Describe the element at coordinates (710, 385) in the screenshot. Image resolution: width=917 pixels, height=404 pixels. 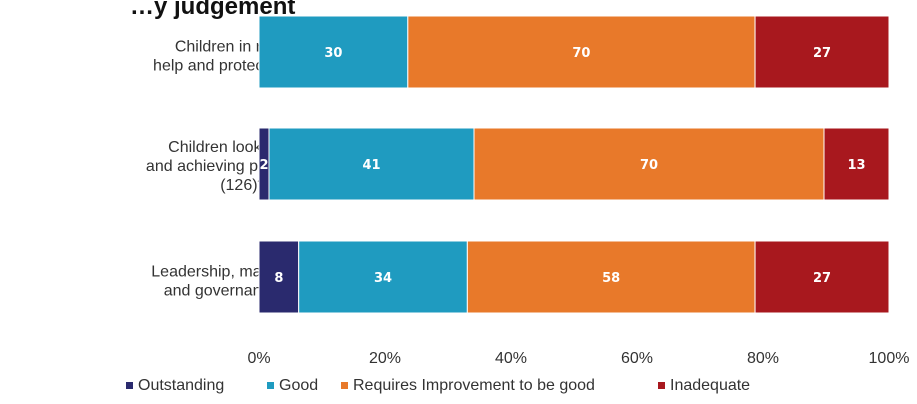
I see `legend-label: Inadequate` at that location.